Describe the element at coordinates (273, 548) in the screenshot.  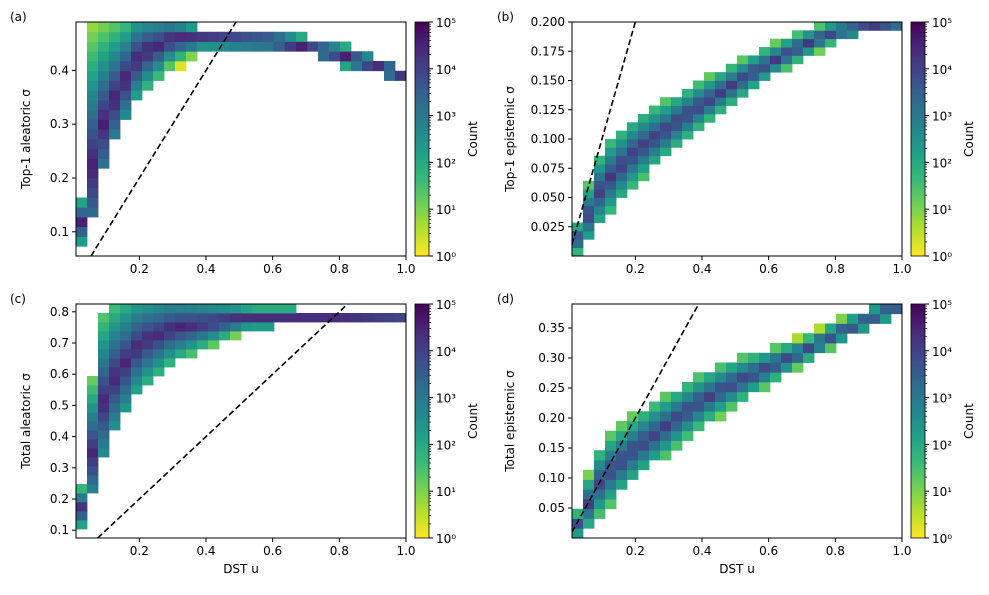
I see `x-axis-ticks: 0.2 0.4 0.6 0.8 1.0` at that location.